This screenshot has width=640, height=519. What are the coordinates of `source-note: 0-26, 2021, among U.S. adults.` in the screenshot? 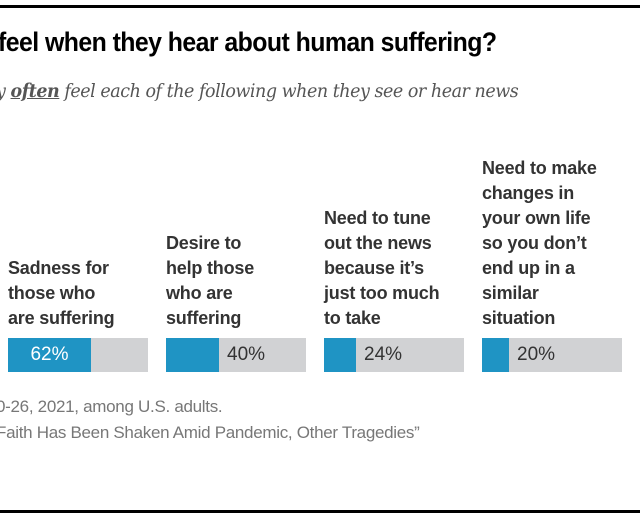 It's located at (111, 406).